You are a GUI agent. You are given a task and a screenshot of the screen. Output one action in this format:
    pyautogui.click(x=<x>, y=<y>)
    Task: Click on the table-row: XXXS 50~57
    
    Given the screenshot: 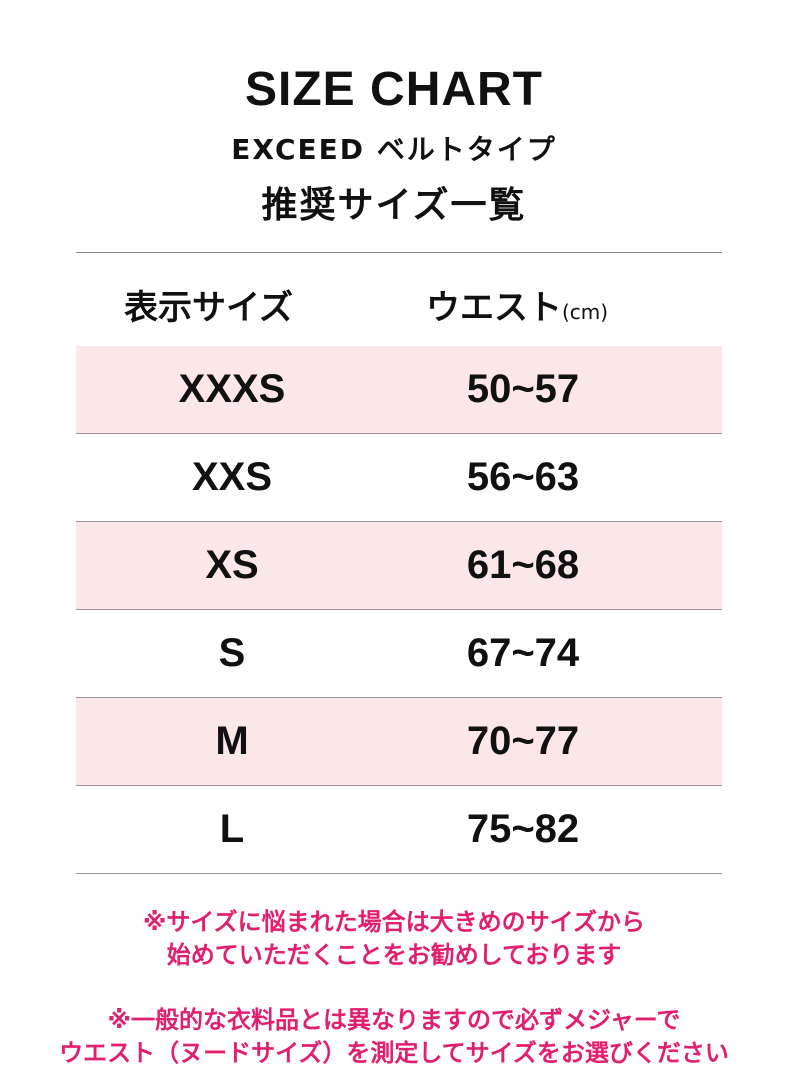 What is the action you would take?
    pyautogui.click(x=399, y=390)
    